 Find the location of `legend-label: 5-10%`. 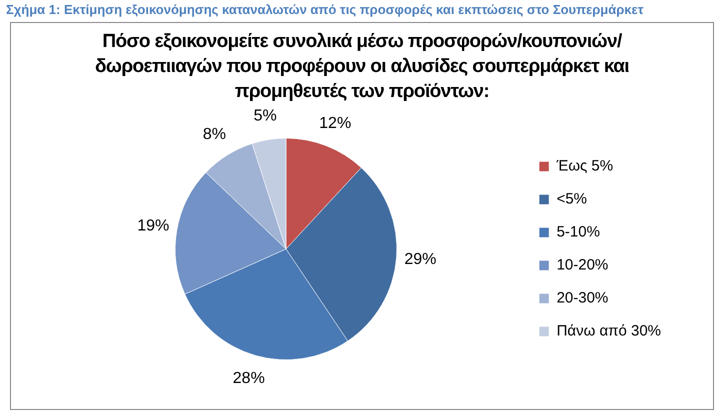

legend-label: 5-10% is located at coordinates (578, 232).